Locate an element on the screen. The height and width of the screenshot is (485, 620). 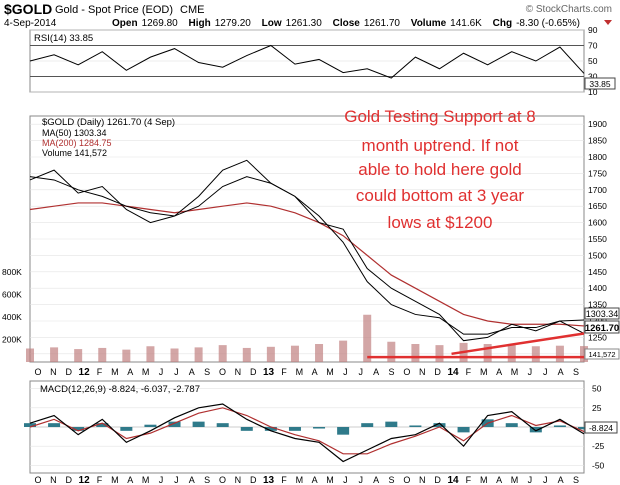
macd-legend: MACD(12,26,9) -8.824, -6.037, -2.787 is located at coordinates (120, 389).